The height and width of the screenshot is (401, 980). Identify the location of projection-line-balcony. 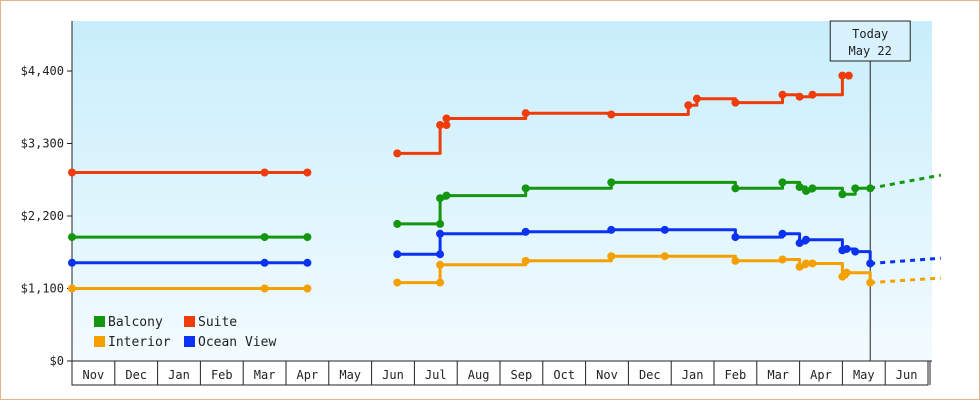
(905, 181).